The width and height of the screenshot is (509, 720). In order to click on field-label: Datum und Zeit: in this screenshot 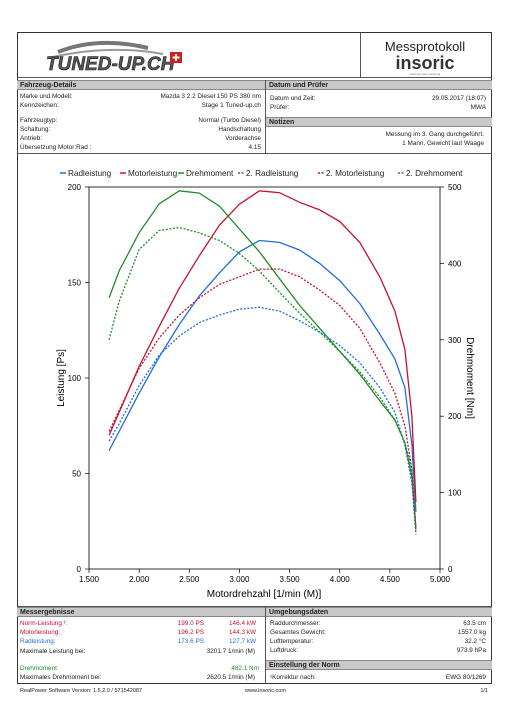, I will do `click(293, 98)`.